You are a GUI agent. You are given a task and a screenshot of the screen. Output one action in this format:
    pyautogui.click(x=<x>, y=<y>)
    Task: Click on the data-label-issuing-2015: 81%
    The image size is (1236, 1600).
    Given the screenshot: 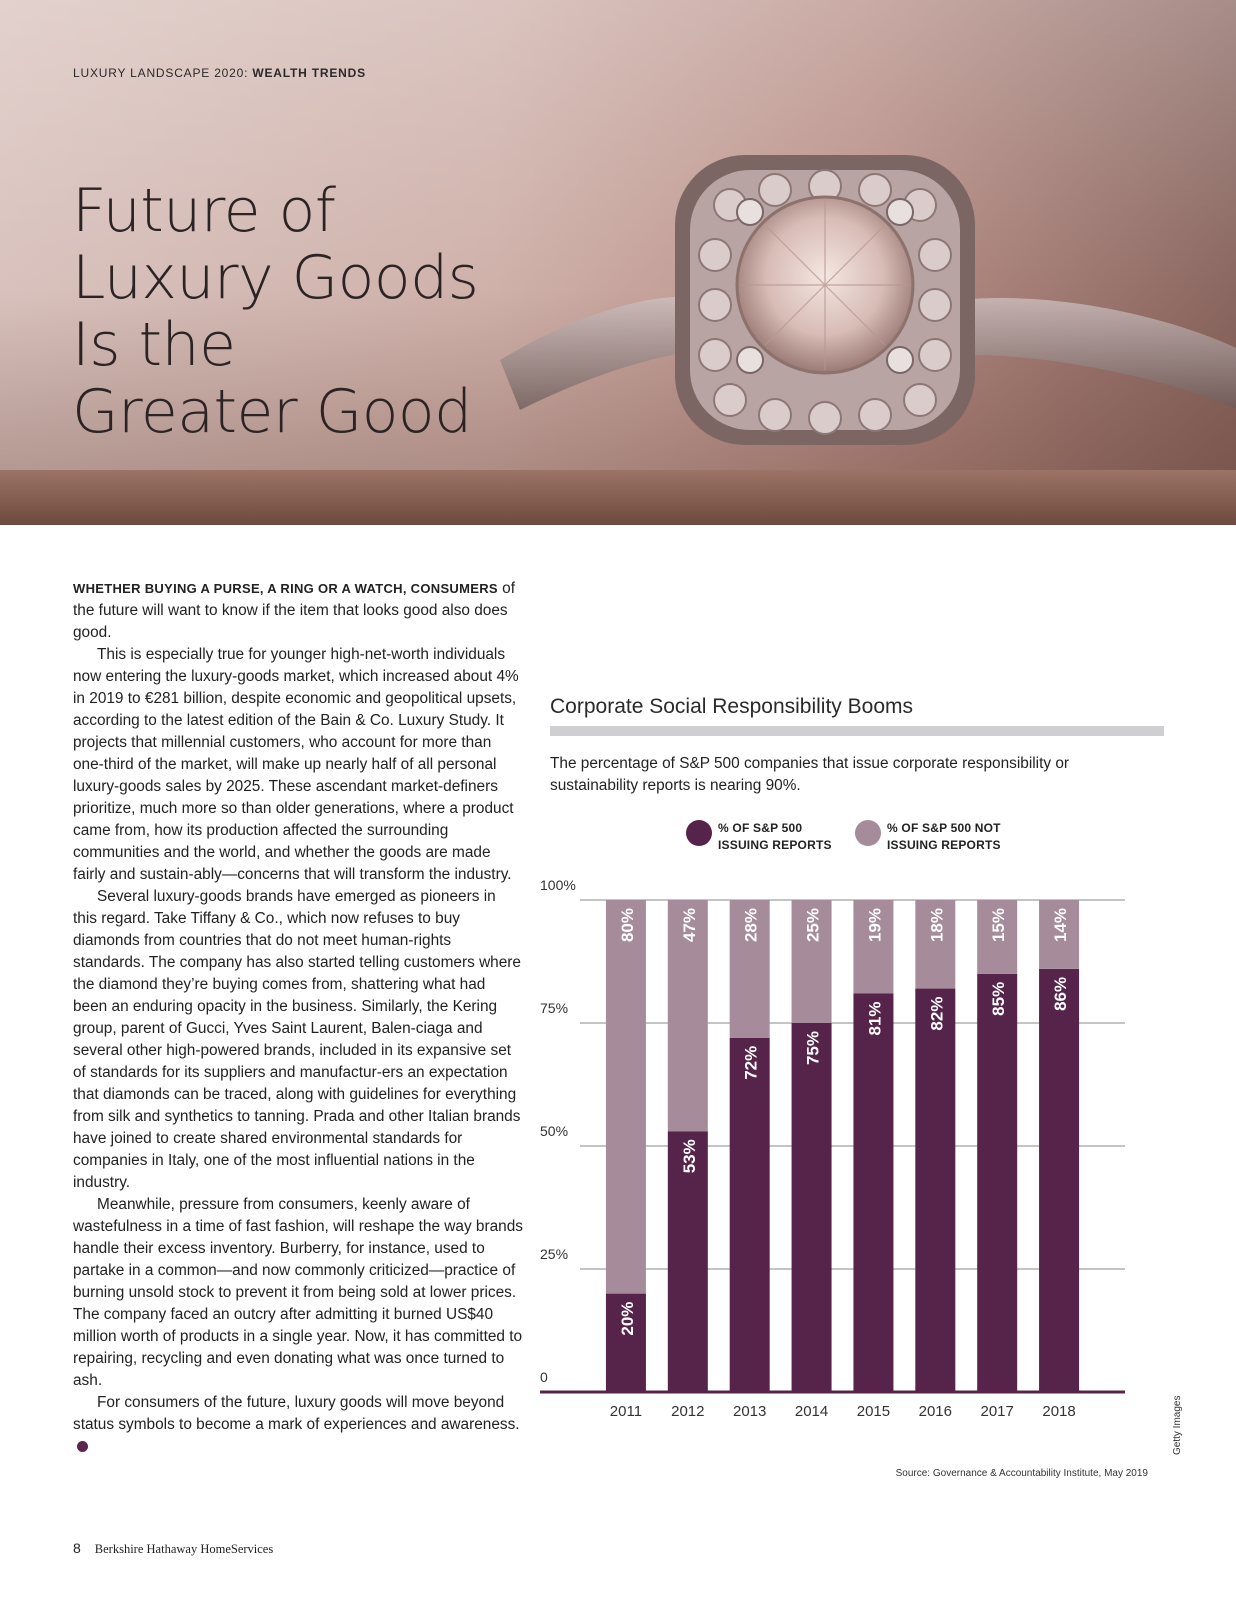 What is the action you would take?
    pyautogui.click(x=874, y=1018)
    